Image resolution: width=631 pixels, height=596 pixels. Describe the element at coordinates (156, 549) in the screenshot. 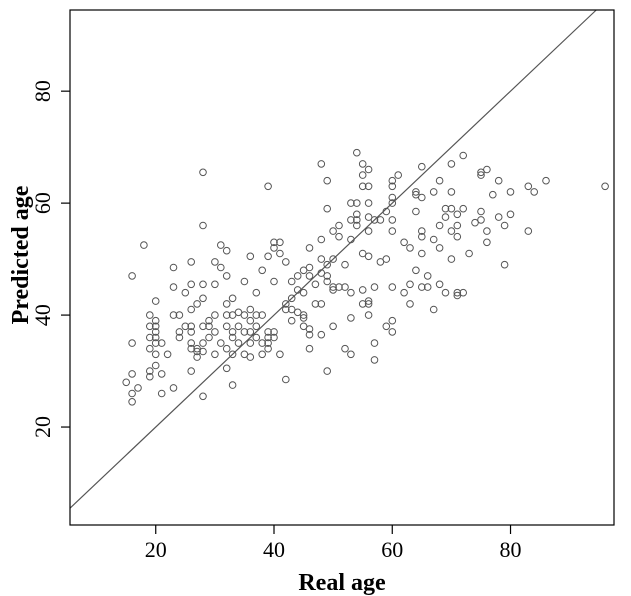

I see `x-tick-label: 20` at that location.